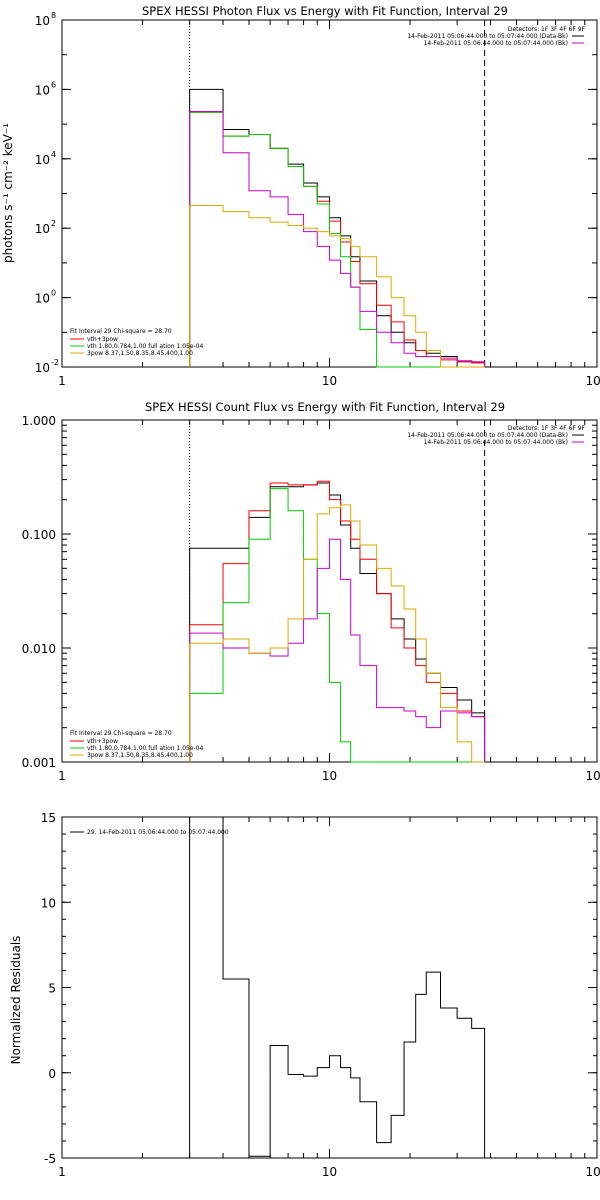 This screenshot has height=1200, width=600. What do you see at coordinates (329, 381) in the screenshot?
I see `photon-x-tick-label: 10` at bounding box center [329, 381].